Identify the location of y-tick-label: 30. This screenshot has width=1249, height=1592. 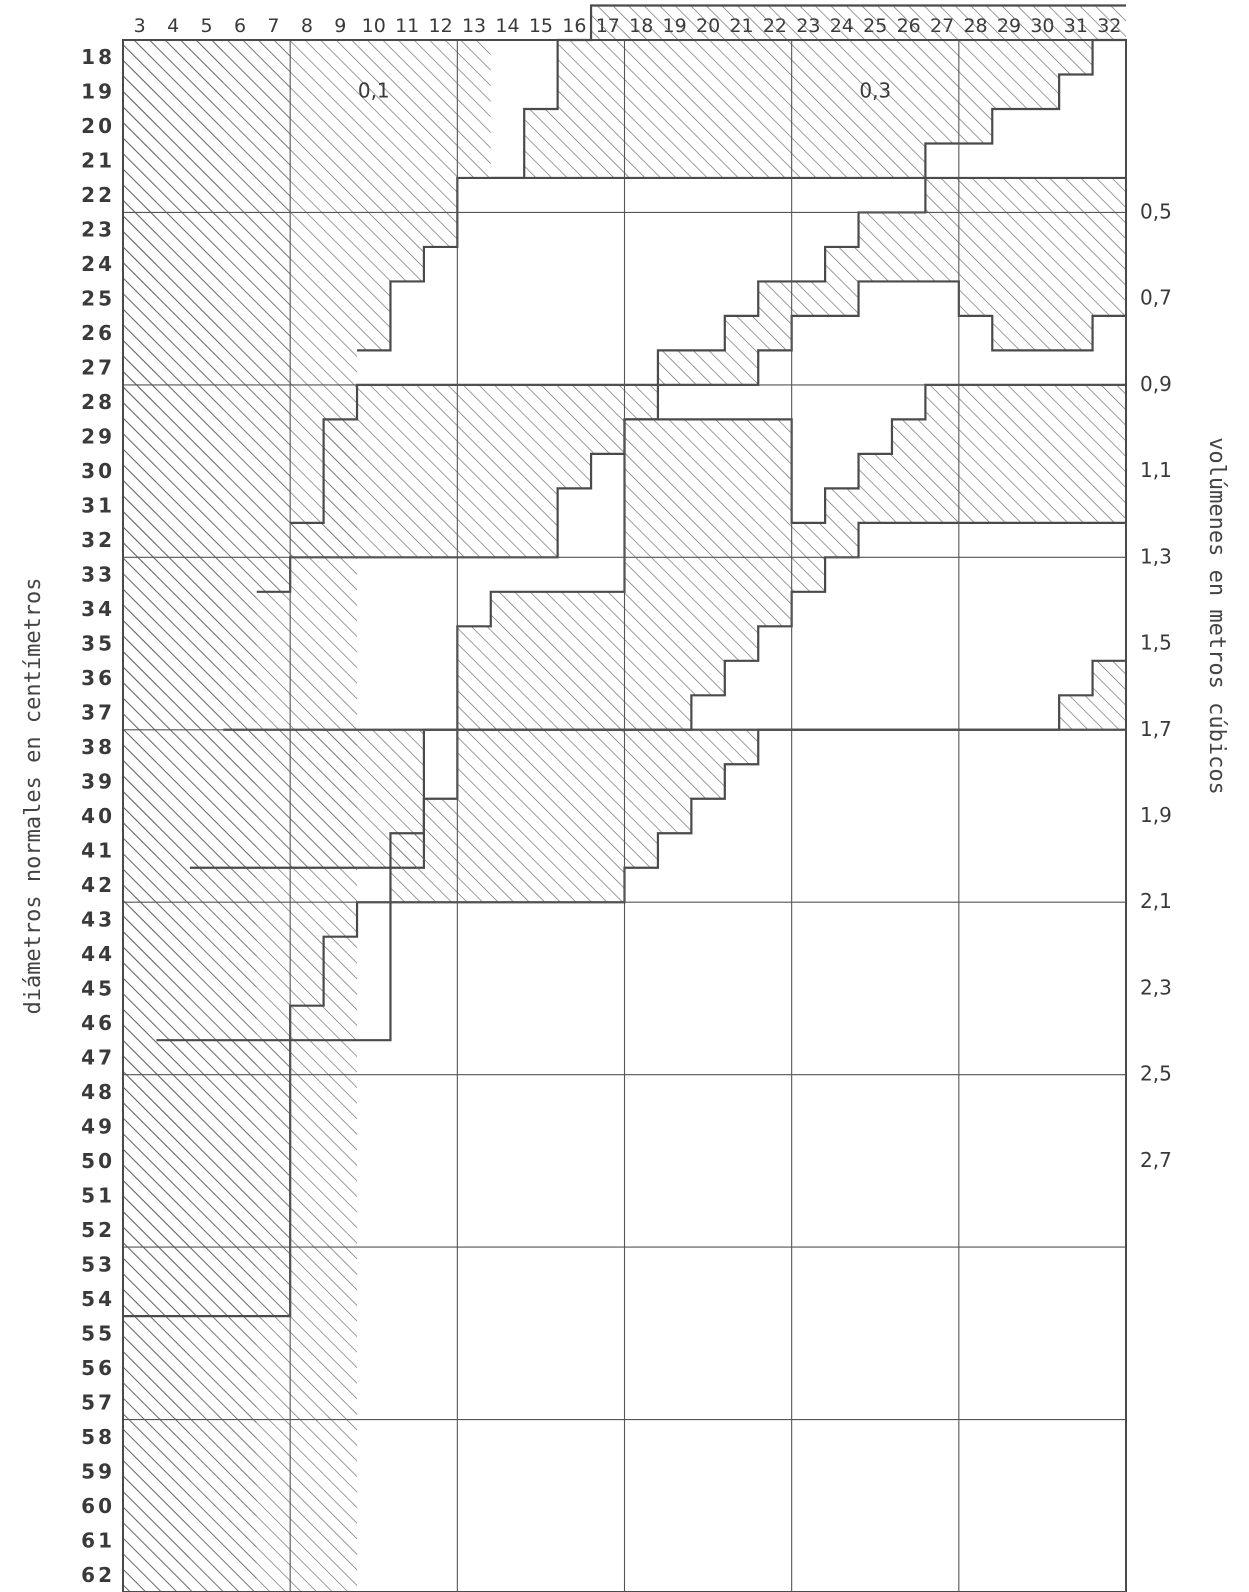
(98, 471).